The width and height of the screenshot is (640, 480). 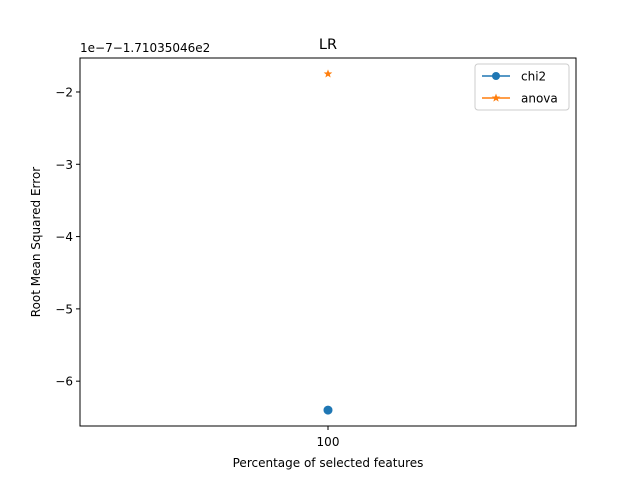 What do you see at coordinates (328, 45) in the screenshot?
I see `chart-title: LR` at bounding box center [328, 45].